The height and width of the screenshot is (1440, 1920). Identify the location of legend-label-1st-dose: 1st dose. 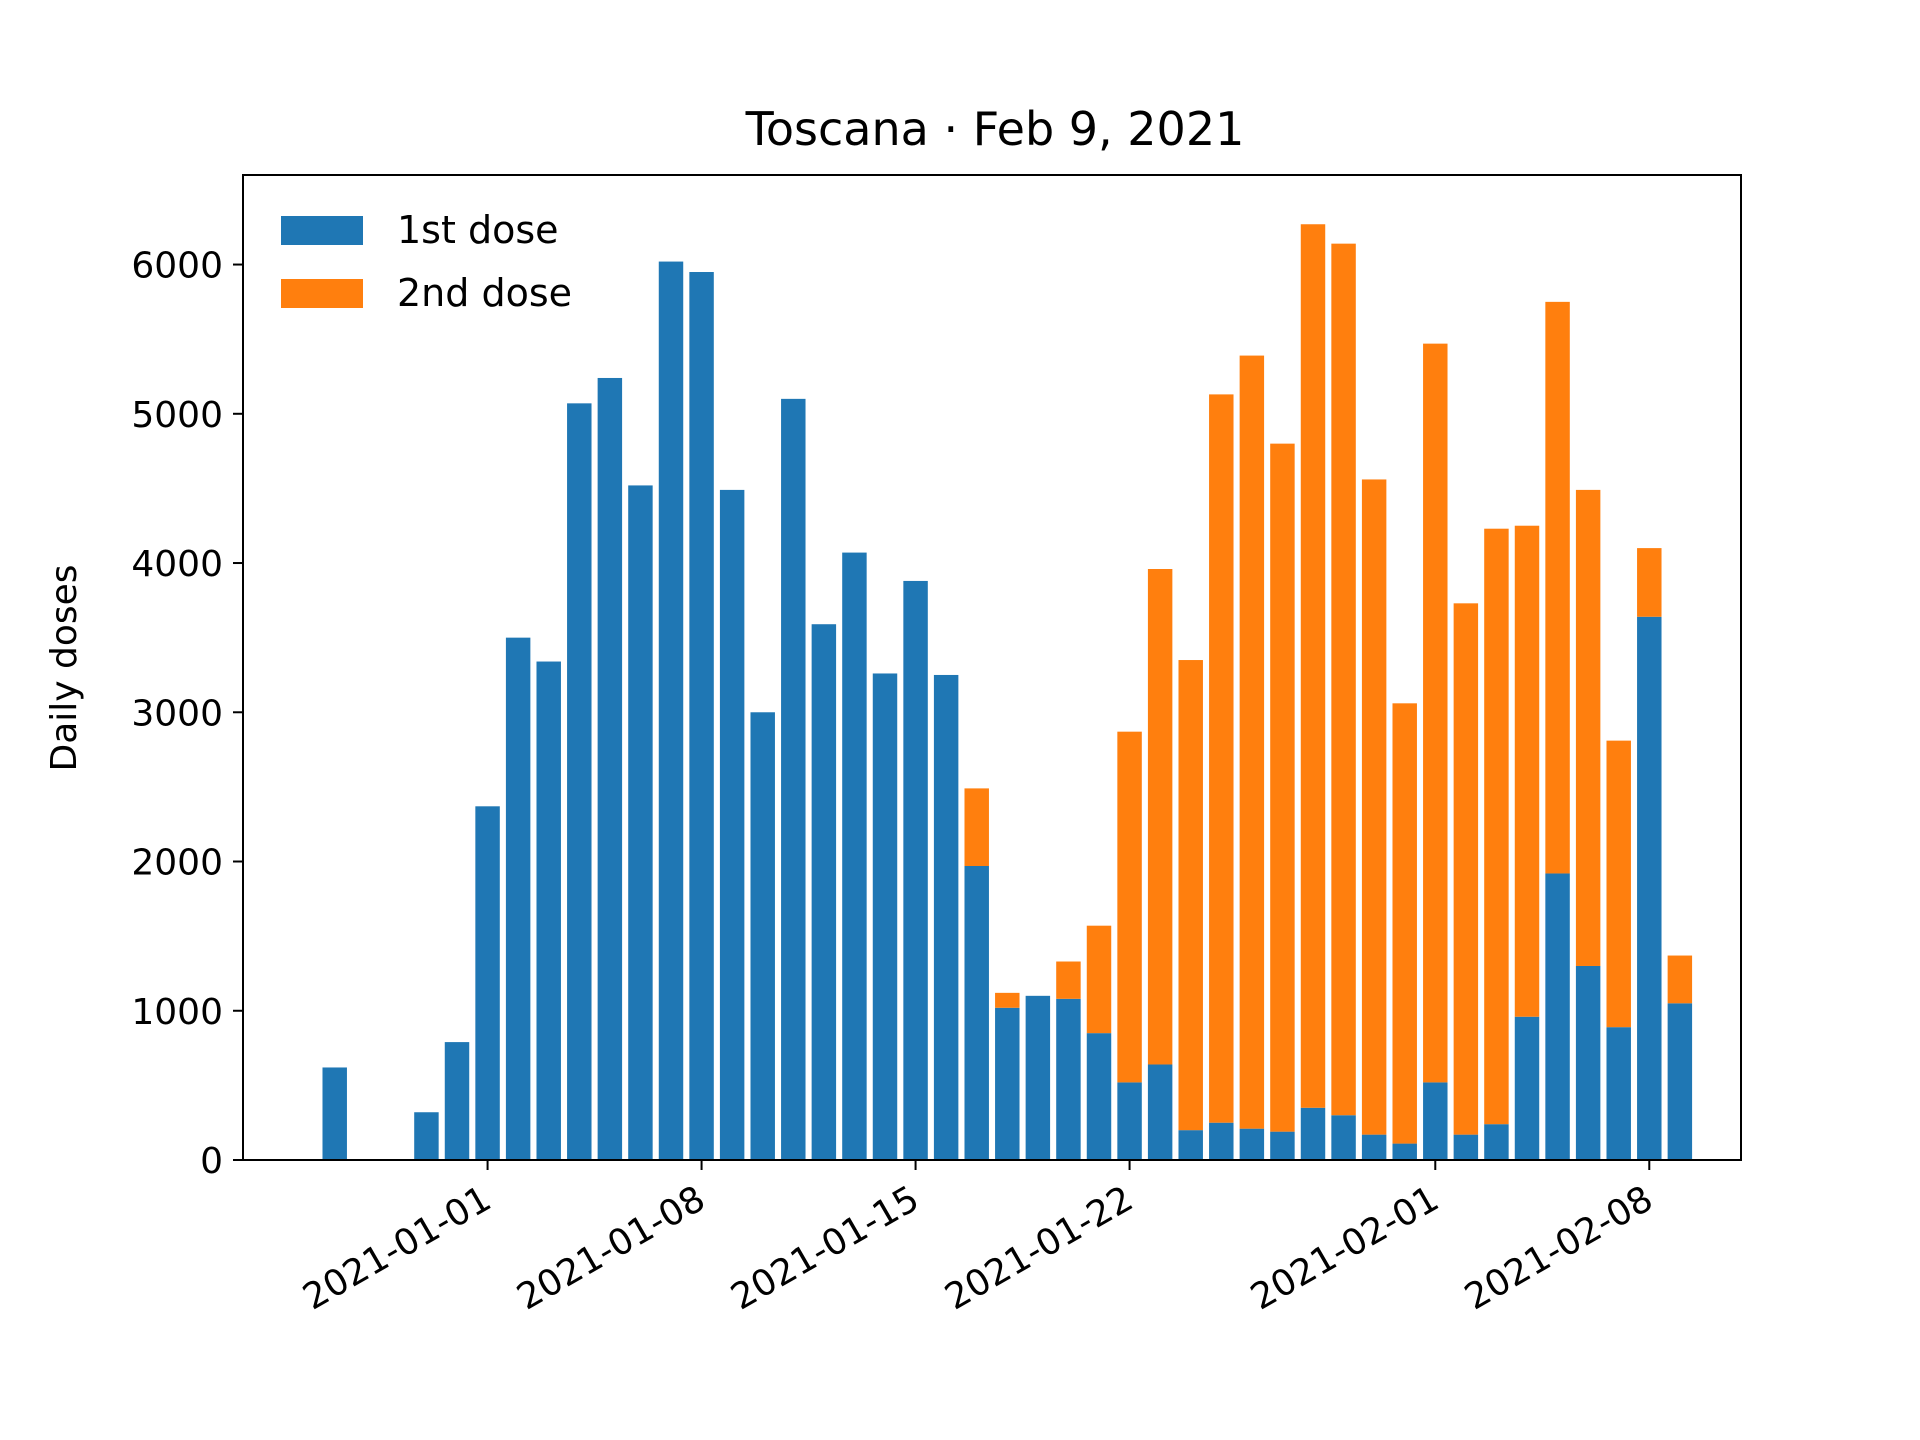
(478, 230).